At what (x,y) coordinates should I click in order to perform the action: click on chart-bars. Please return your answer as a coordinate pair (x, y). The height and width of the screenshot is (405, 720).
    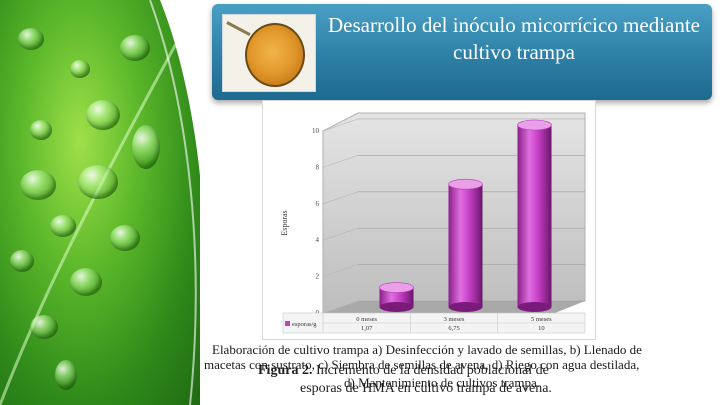
    Looking at the image, I should click on (465, 215).